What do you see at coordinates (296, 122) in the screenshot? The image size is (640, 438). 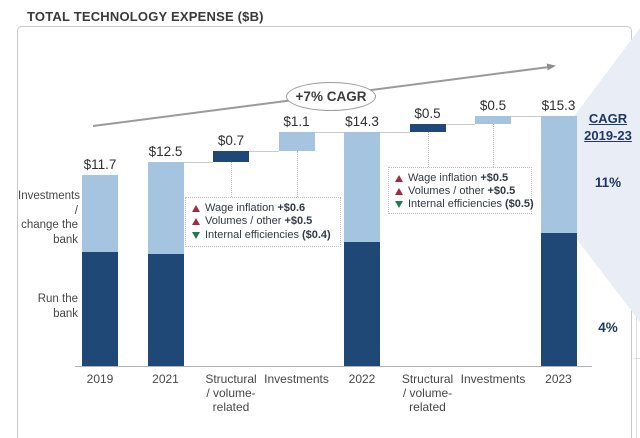 I see `bar-value-label: $1.1` at bounding box center [296, 122].